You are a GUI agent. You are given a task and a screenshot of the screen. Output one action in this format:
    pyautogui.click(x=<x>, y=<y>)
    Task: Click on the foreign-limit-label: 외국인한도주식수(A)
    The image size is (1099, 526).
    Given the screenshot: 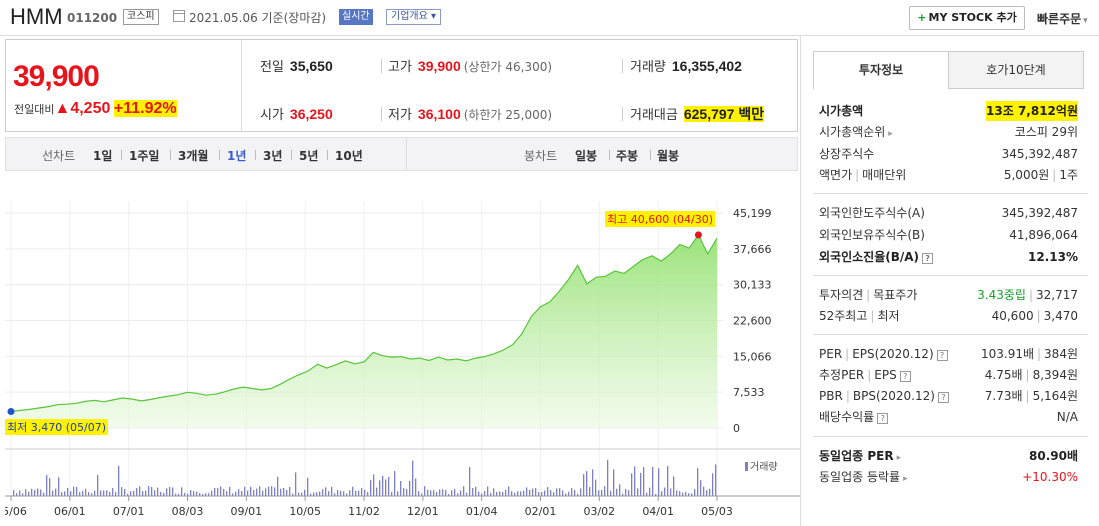 What is the action you would take?
    pyautogui.click(x=872, y=213)
    